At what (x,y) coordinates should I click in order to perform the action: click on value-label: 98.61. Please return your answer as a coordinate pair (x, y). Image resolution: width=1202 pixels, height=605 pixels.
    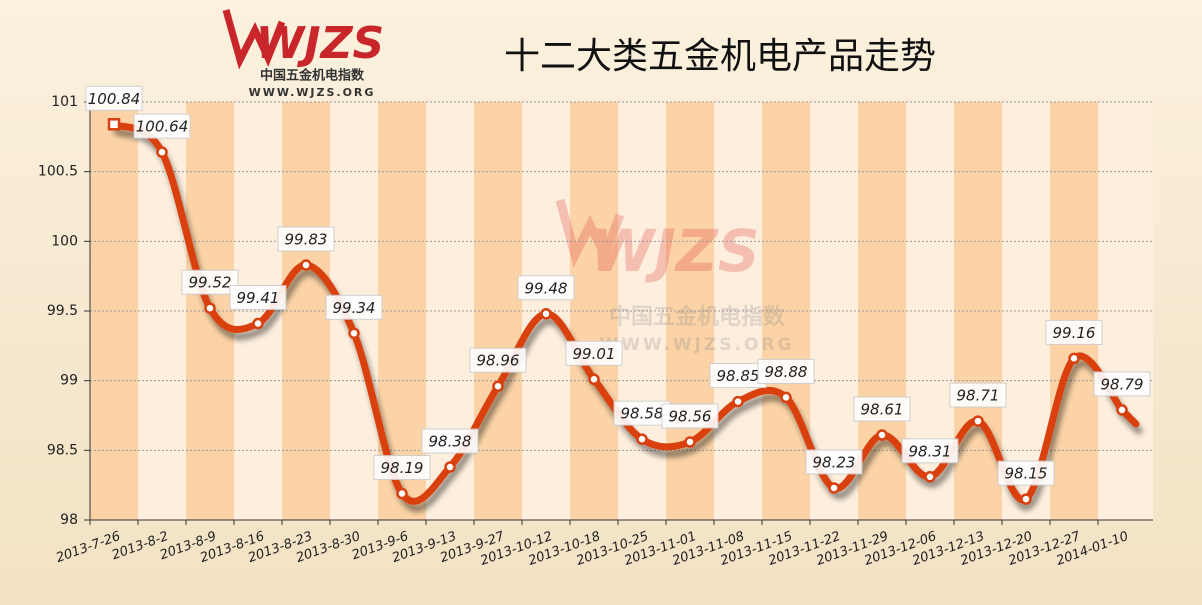
    Looking at the image, I should click on (882, 410).